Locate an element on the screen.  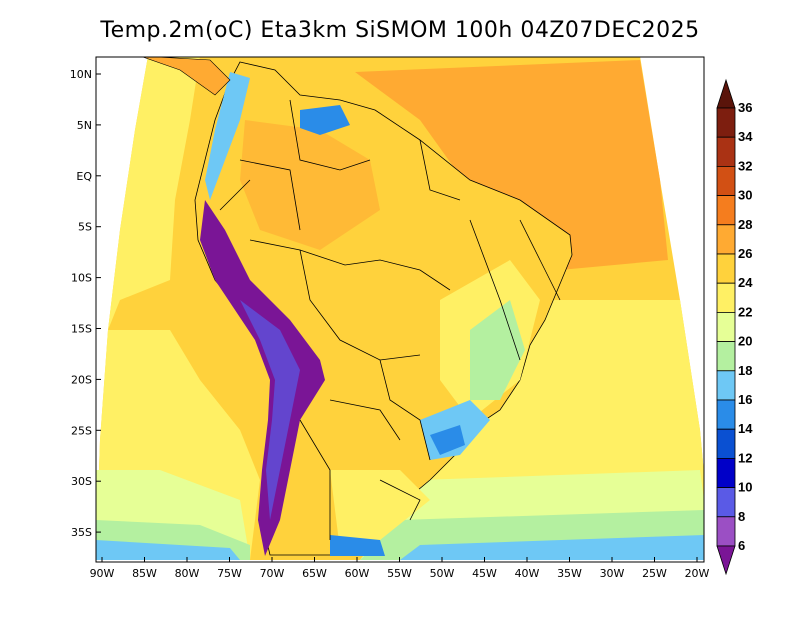
lat-label: 20S is located at coordinates (81, 379).